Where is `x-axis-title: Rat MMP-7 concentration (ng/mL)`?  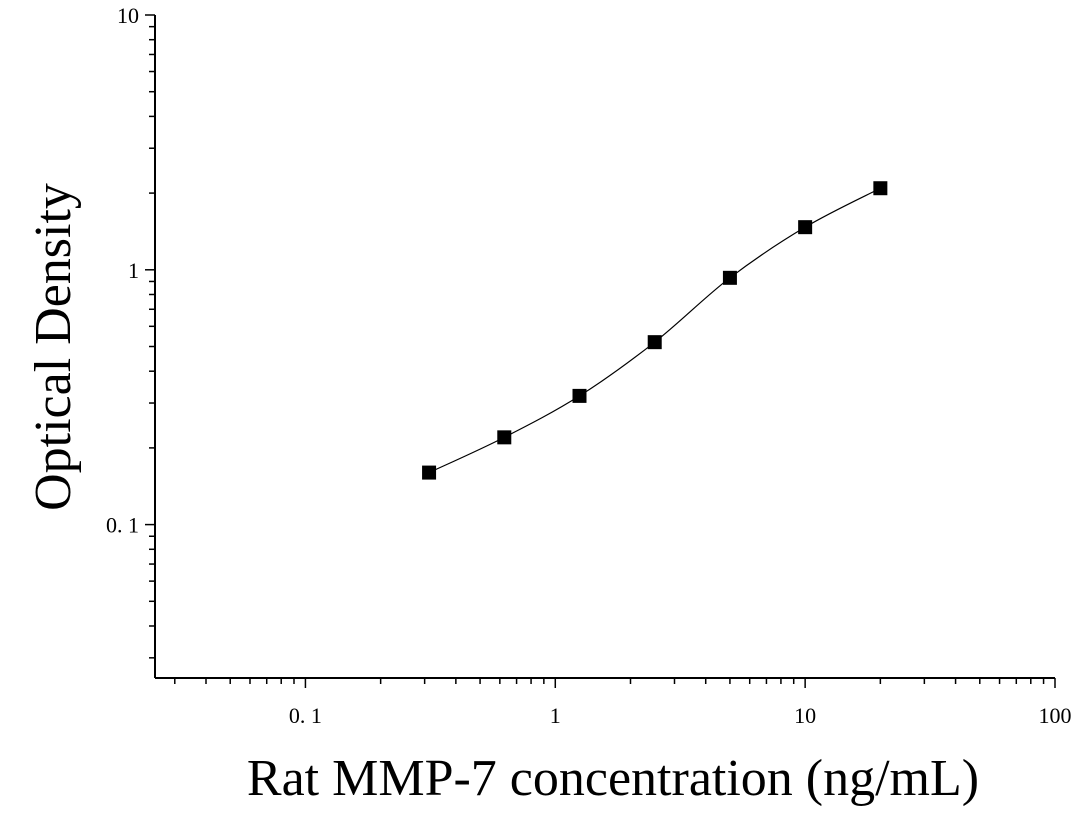 x-axis-title: Rat MMP-7 concentration (ng/mL) is located at coordinates (613, 778).